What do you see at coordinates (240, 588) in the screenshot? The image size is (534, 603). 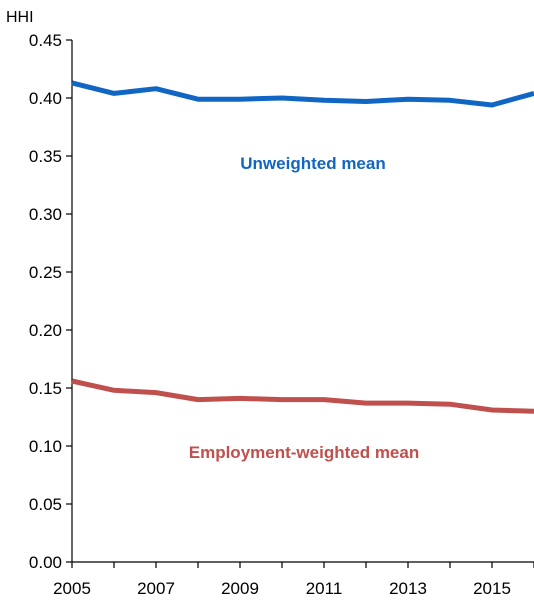 I see `x-tick-label: 2009` at bounding box center [240, 588].